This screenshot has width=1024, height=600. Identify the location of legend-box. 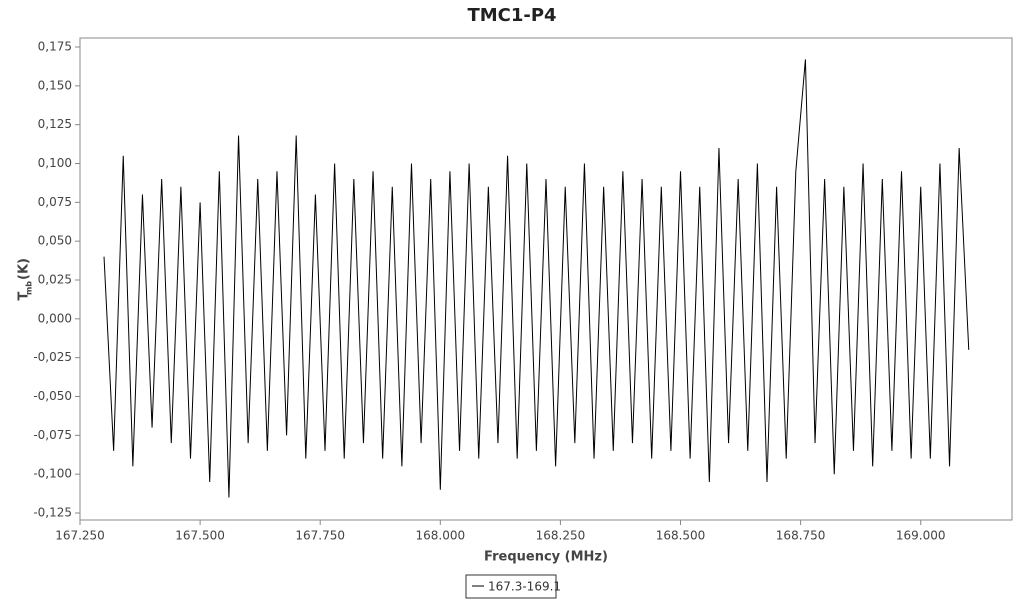
(511, 586).